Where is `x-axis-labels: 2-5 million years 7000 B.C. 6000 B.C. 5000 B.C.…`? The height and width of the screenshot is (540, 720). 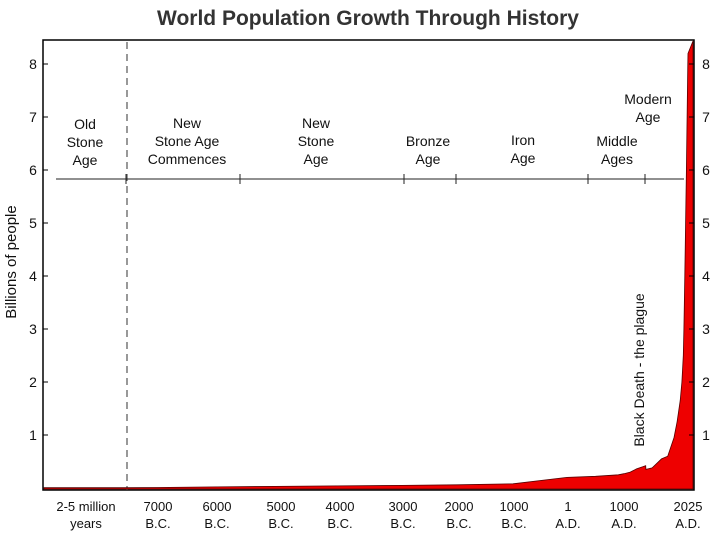 x-axis-labels: 2-5 million years 7000 B.C. 6000 B.C. 5000 B.C.… is located at coordinates (379, 515).